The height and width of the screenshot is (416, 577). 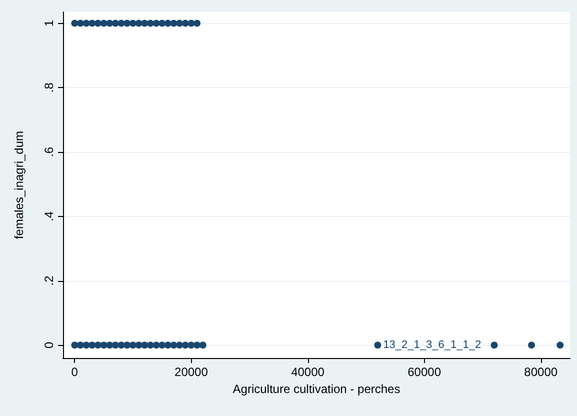 What do you see at coordinates (74, 372) in the screenshot?
I see `x-tick-label: 0` at bounding box center [74, 372].